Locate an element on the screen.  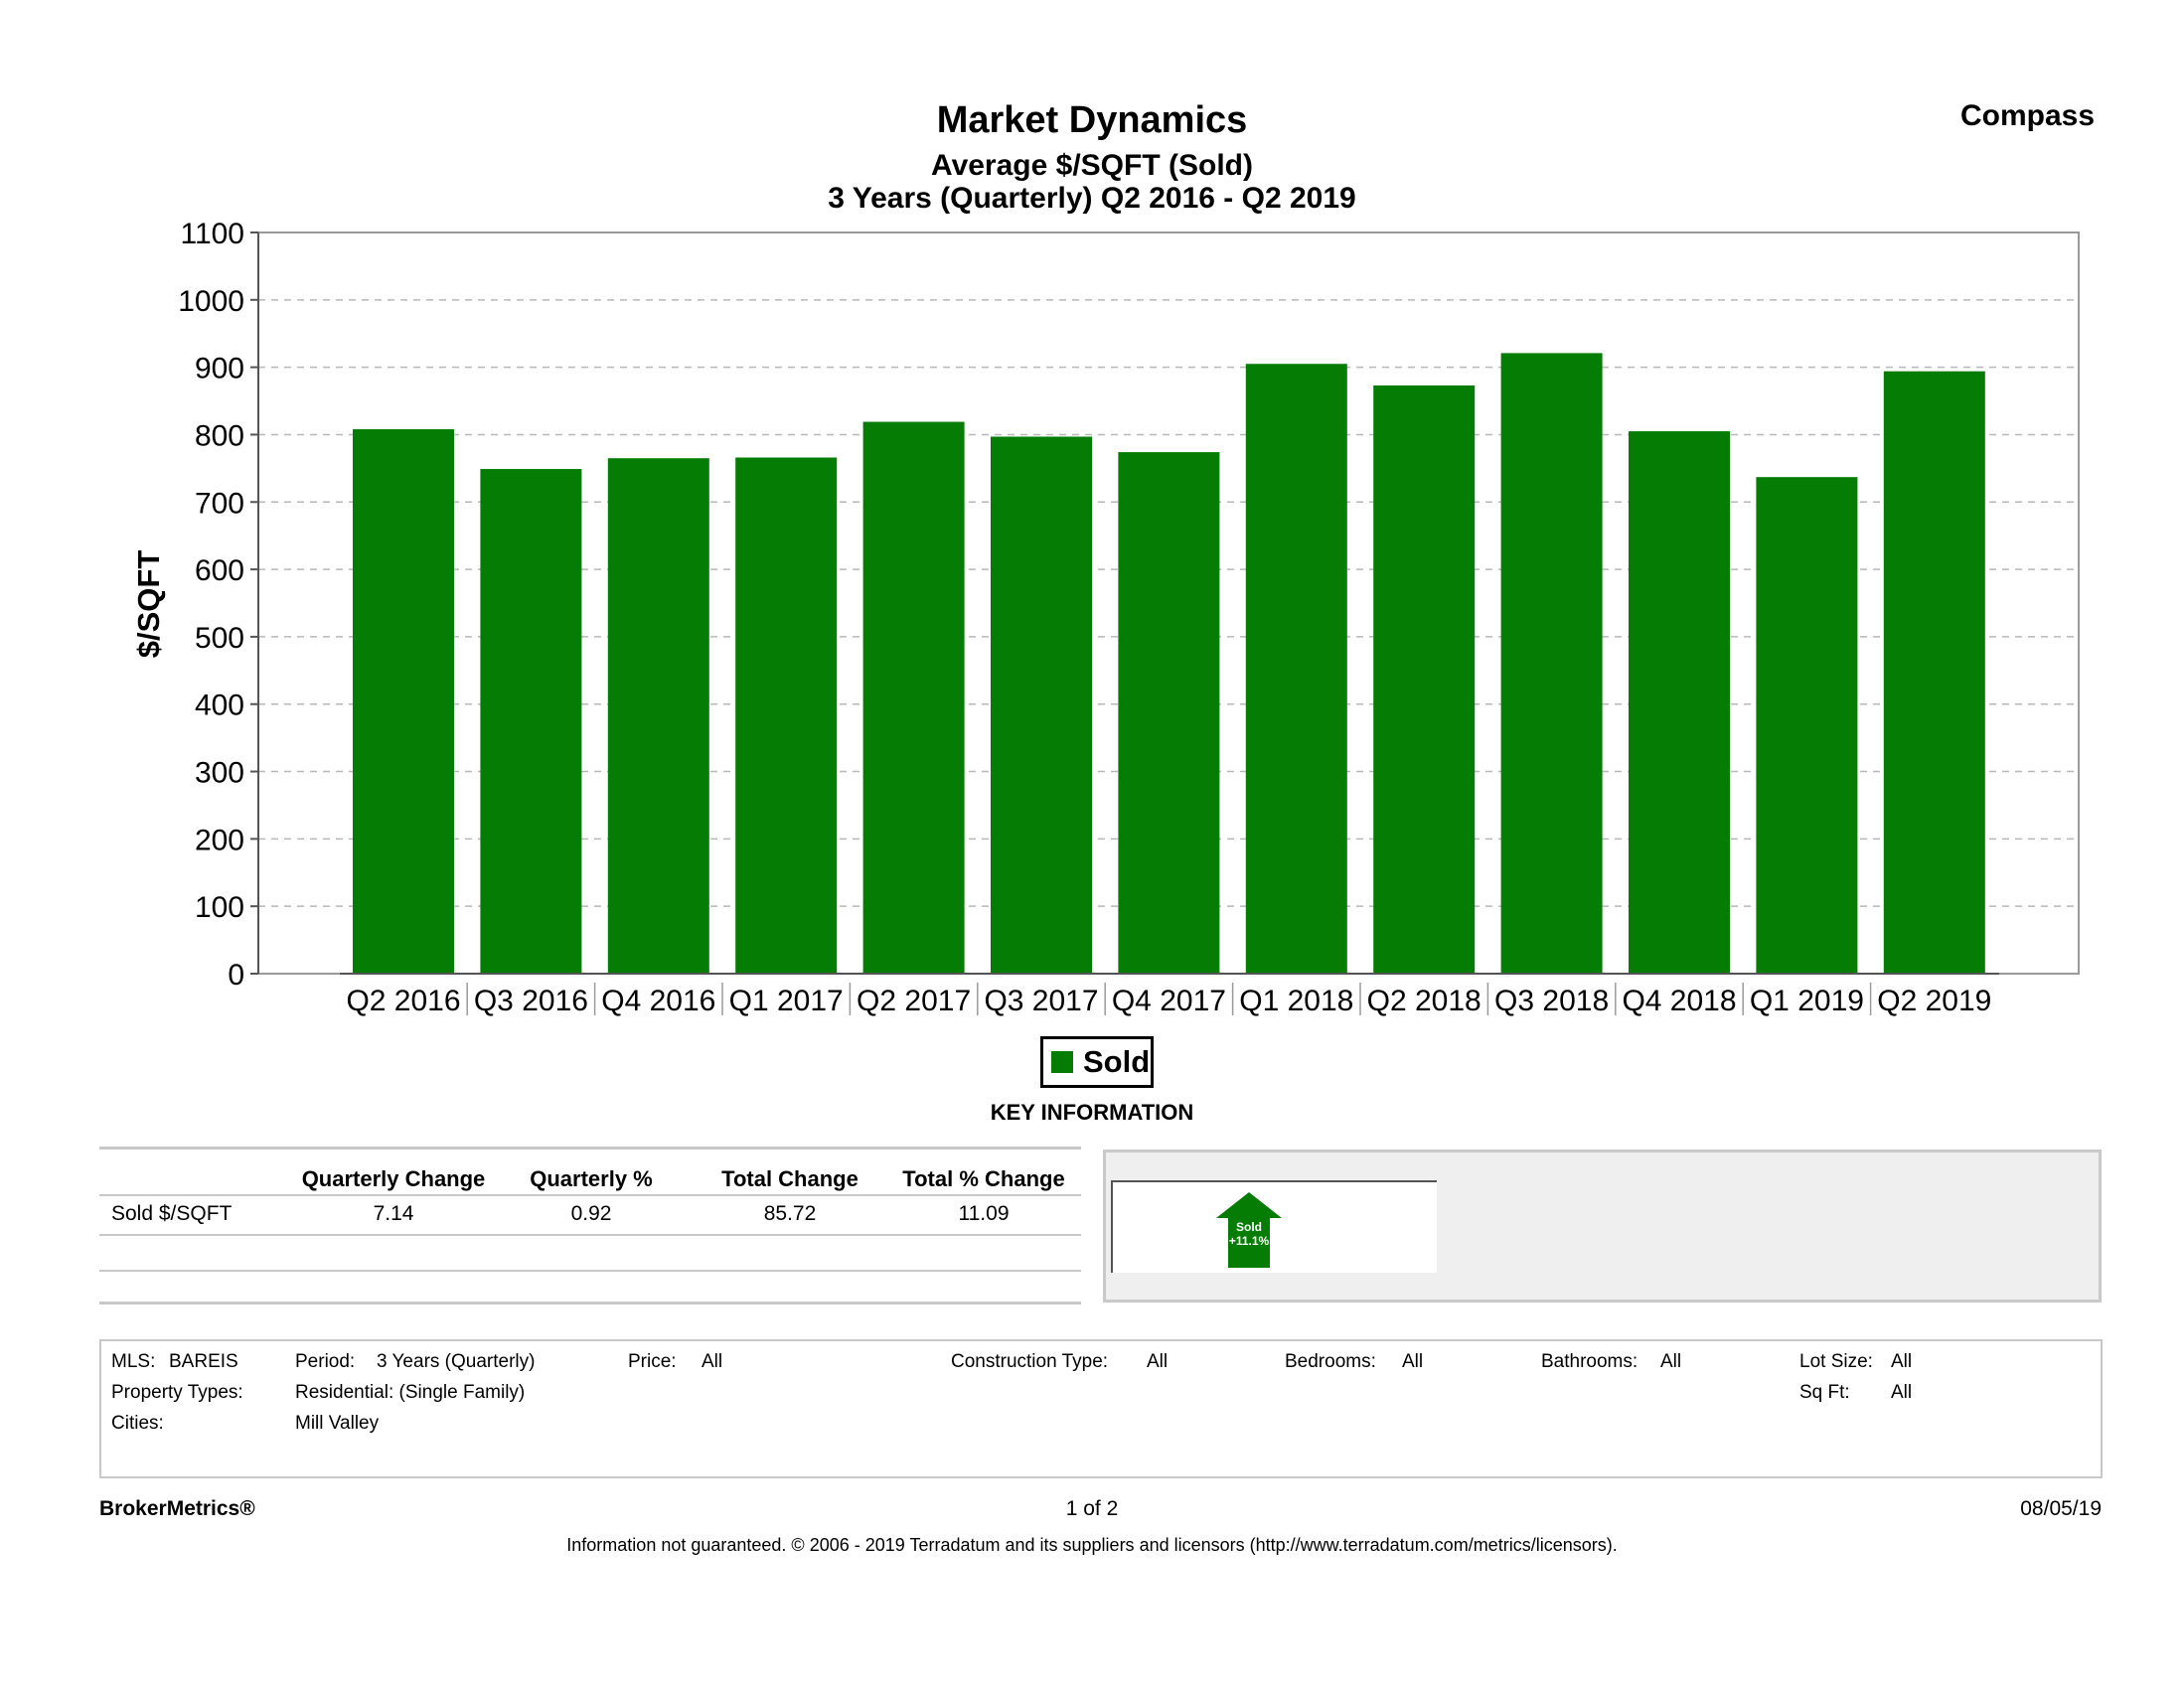
bar-q1-2017 is located at coordinates (786, 716).